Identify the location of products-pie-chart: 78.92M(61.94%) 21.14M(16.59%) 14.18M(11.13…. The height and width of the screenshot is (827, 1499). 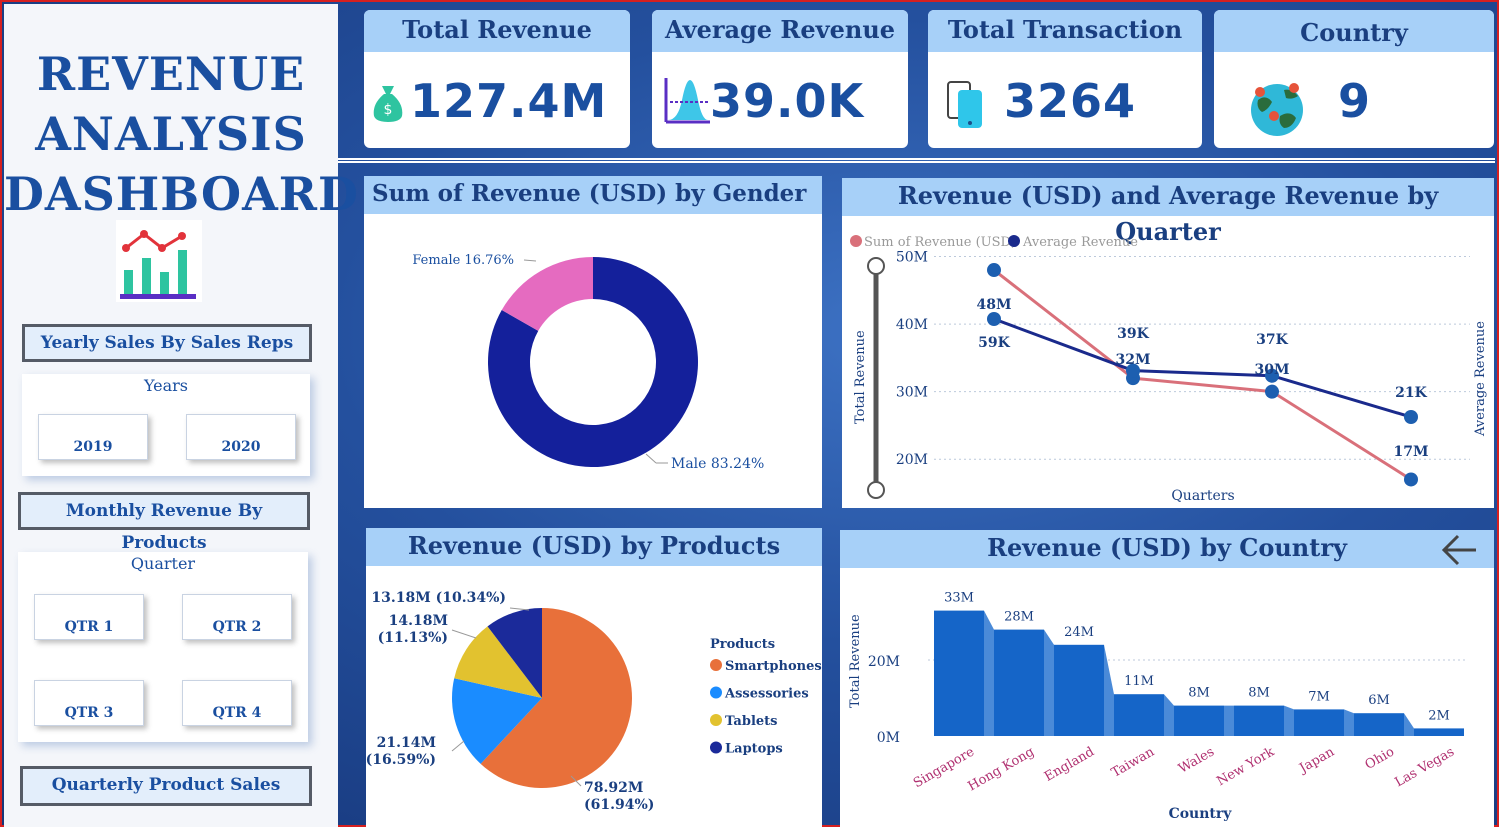
(594, 701).